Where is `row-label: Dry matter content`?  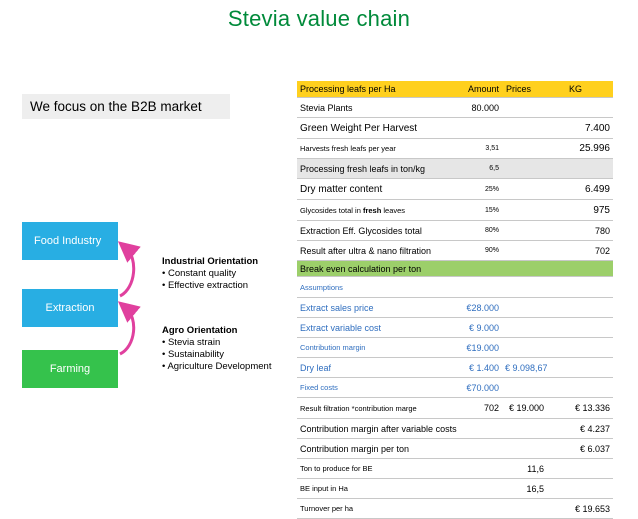 row-label: Dry matter content is located at coordinates (379, 189).